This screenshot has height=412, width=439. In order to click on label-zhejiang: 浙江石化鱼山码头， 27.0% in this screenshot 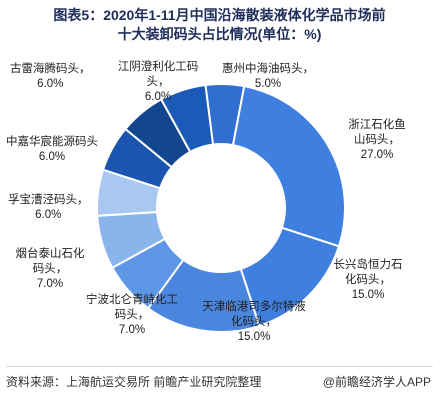, I will do `click(377, 140)`.